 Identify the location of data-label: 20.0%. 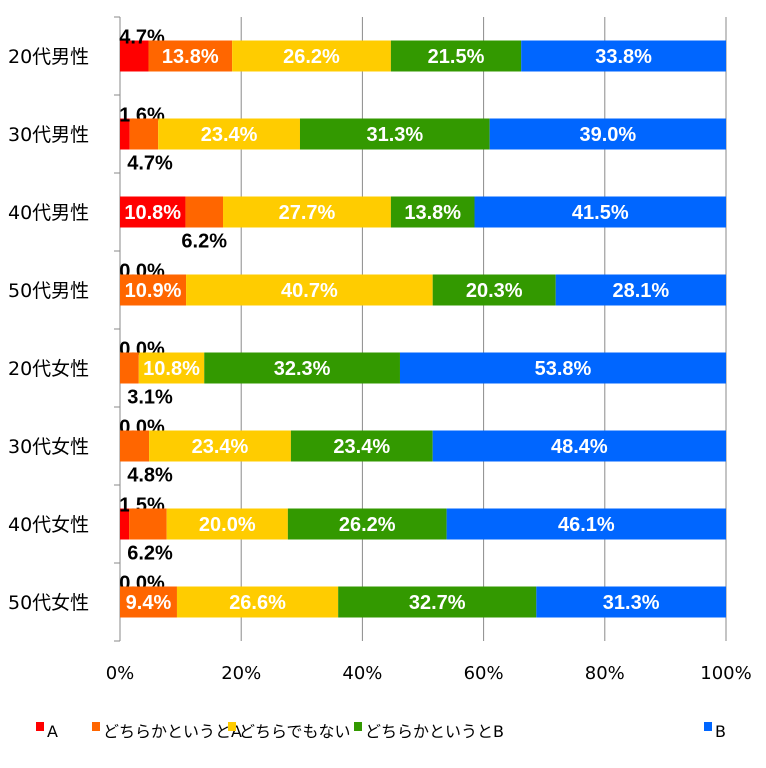
(227, 525).